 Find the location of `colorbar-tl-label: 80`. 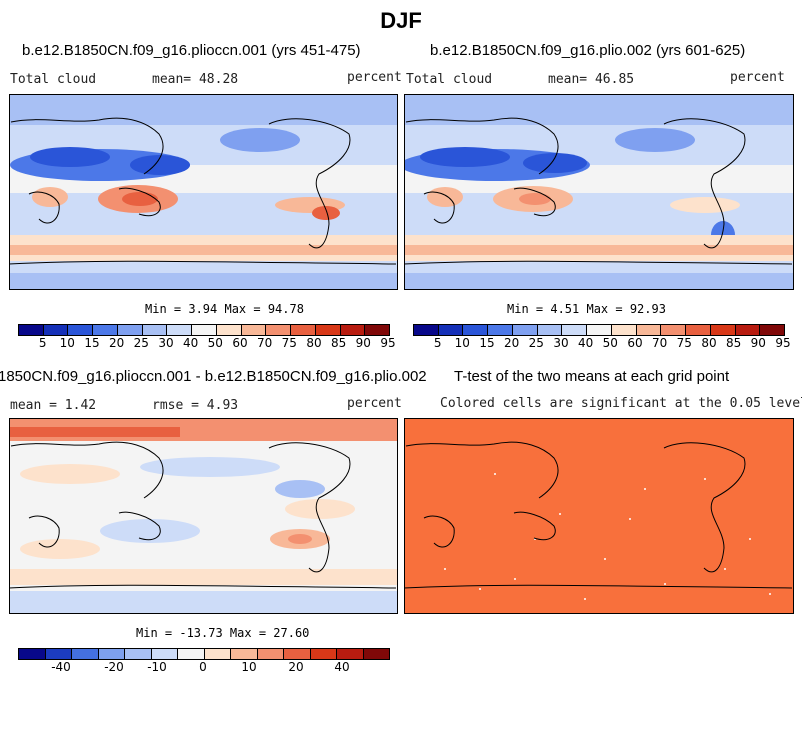

colorbar-tl-label: 80 is located at coordinates (314, 343).